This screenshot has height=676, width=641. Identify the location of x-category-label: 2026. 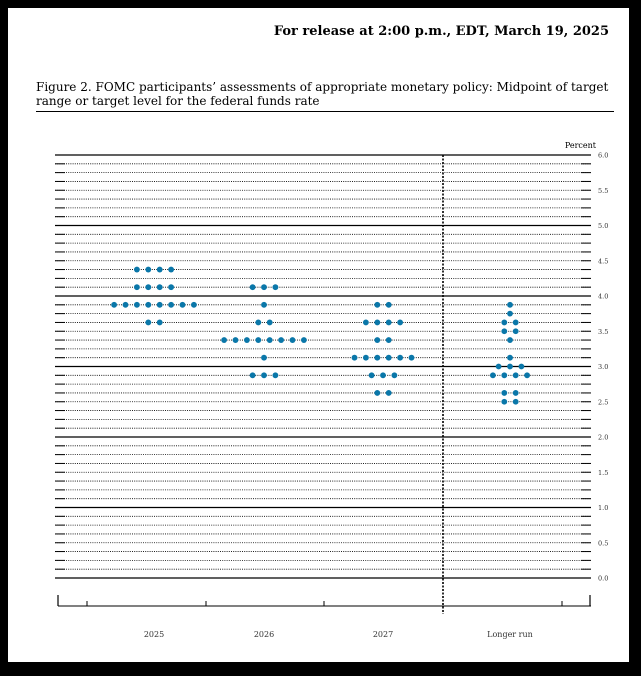
(264, 634).